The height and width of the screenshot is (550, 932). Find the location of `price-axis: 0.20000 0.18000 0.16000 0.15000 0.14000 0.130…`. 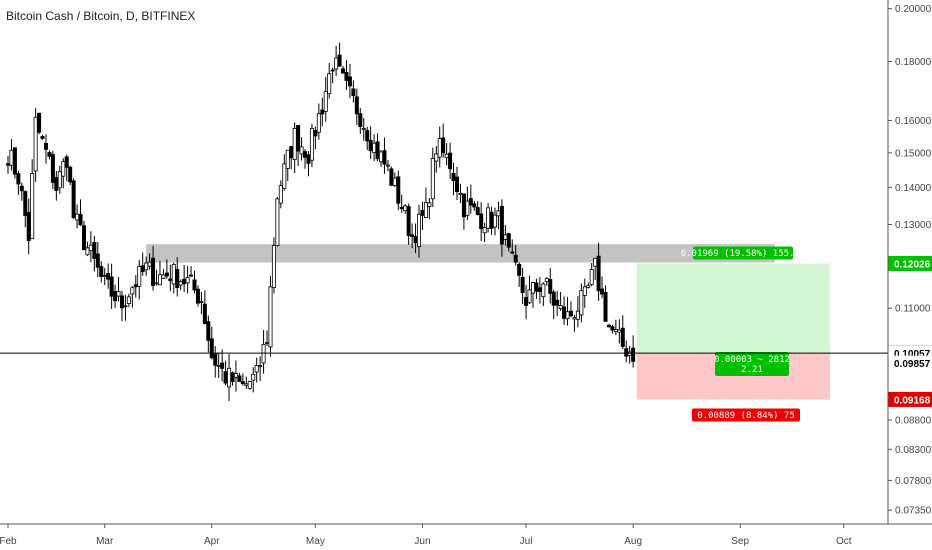

price-axis: 0.20000 0.18000 0.16000 0.15000 0.14000 0.130… is located at coordinates (909, 262).